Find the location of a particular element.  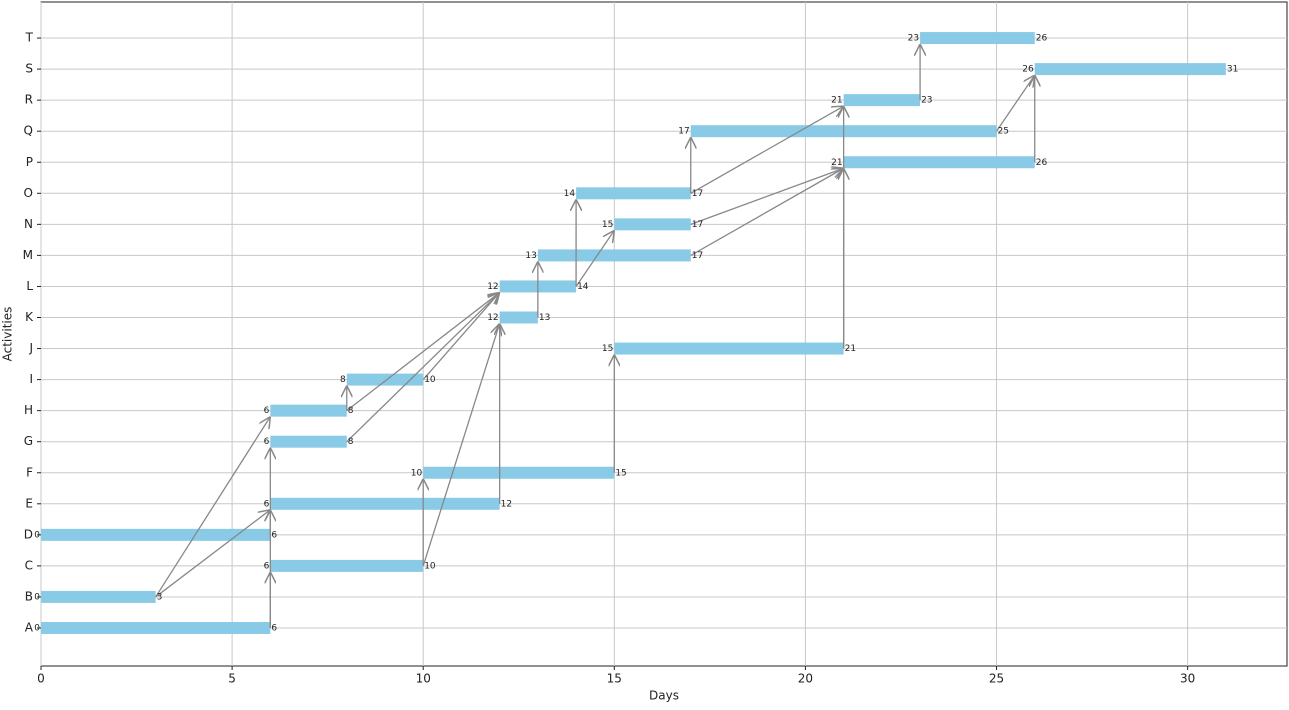

end-label: 12 is located at coordinates (506, 504).